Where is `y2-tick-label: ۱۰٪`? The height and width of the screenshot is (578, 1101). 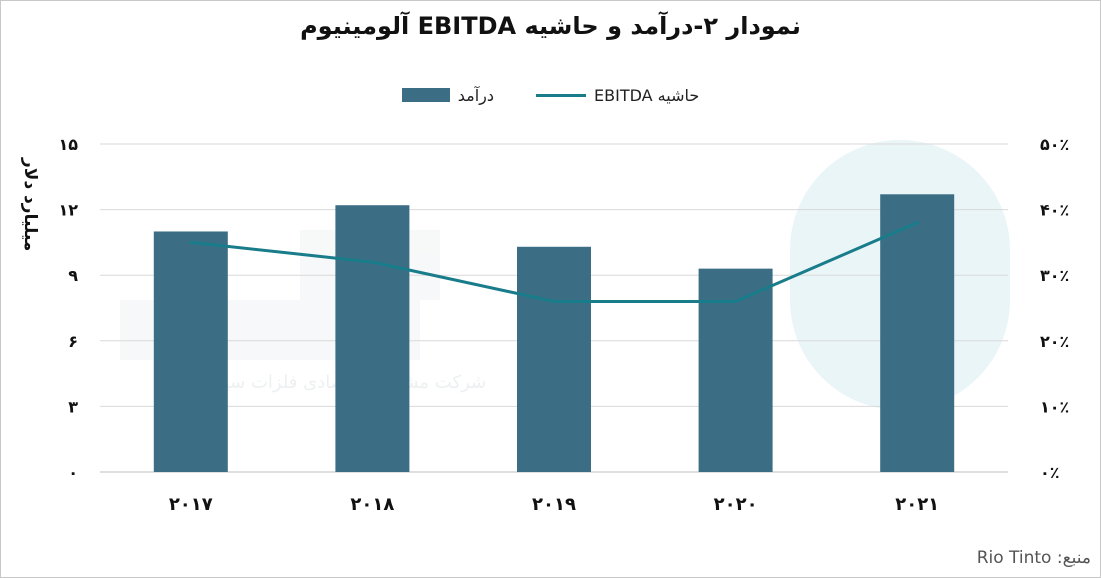
y2-tick-label: ۱۰٪ is located at coordinates (1054, 406).